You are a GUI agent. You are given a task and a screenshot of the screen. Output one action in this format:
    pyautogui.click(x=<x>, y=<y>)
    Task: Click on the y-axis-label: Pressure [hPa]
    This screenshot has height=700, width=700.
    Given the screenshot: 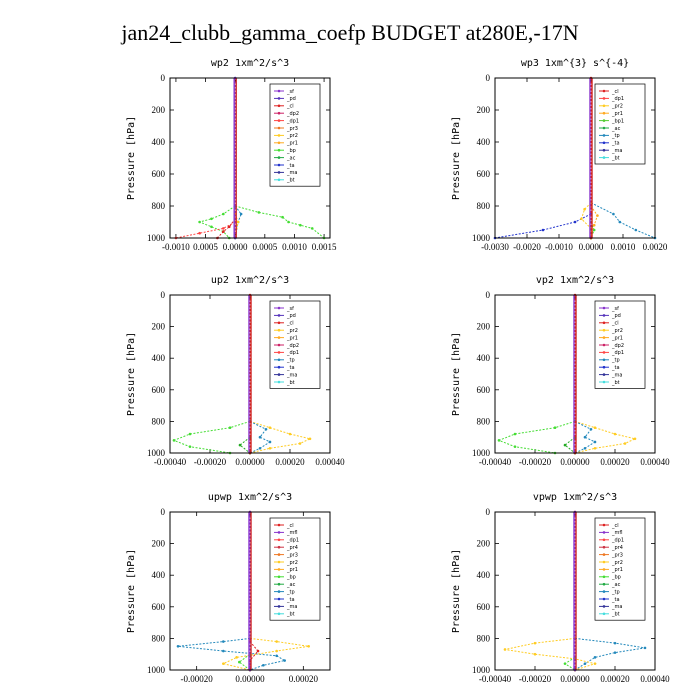 What is the action you would take?
    pyautogui.click(x=131, y=158)
    